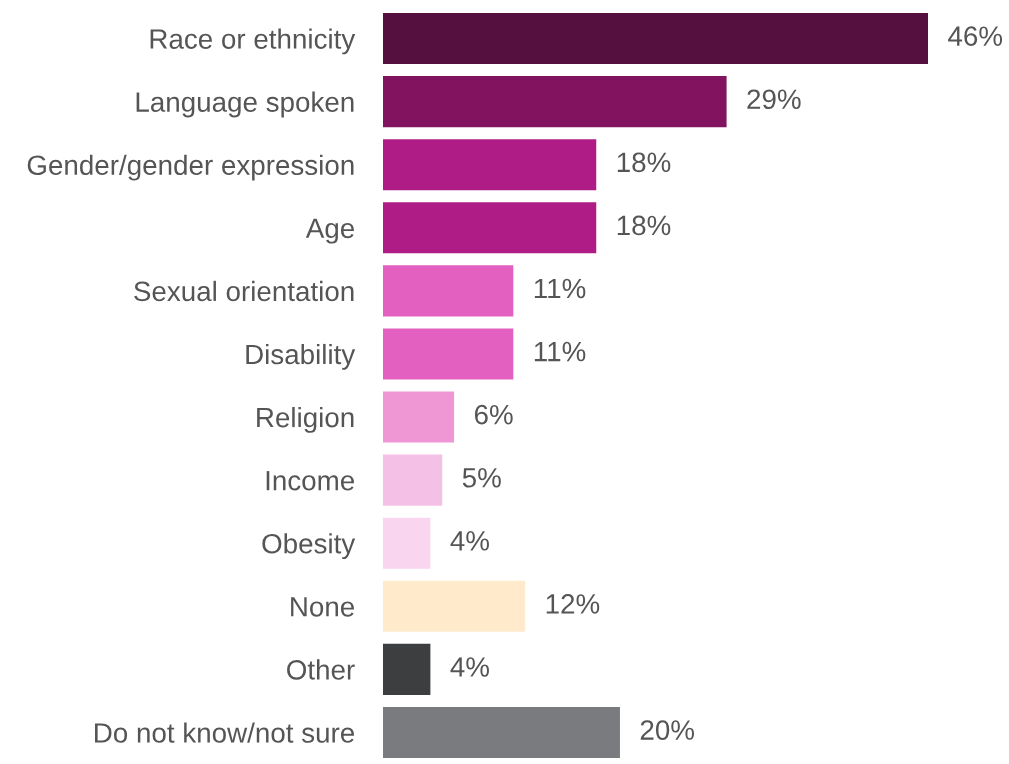  What do you see at coordinates (667, 730) in the screenshot?
I see `data-label: 20%` at bounding box center [667, 730].